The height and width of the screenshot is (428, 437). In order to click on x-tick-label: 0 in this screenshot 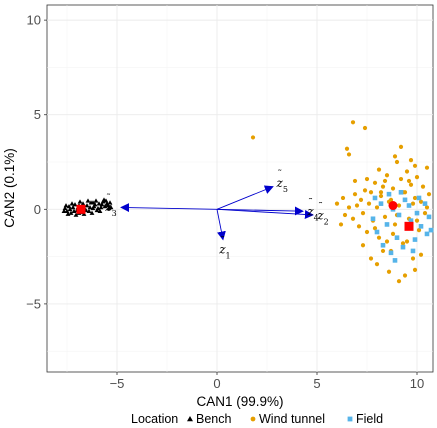, I will do `click(216, 383)`.